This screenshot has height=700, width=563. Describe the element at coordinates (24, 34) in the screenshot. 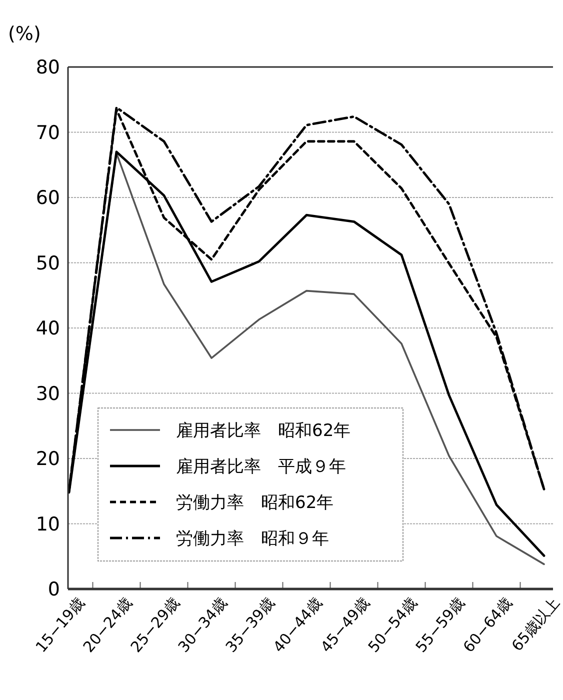

I see `y-axis-title: (%)` at that location.